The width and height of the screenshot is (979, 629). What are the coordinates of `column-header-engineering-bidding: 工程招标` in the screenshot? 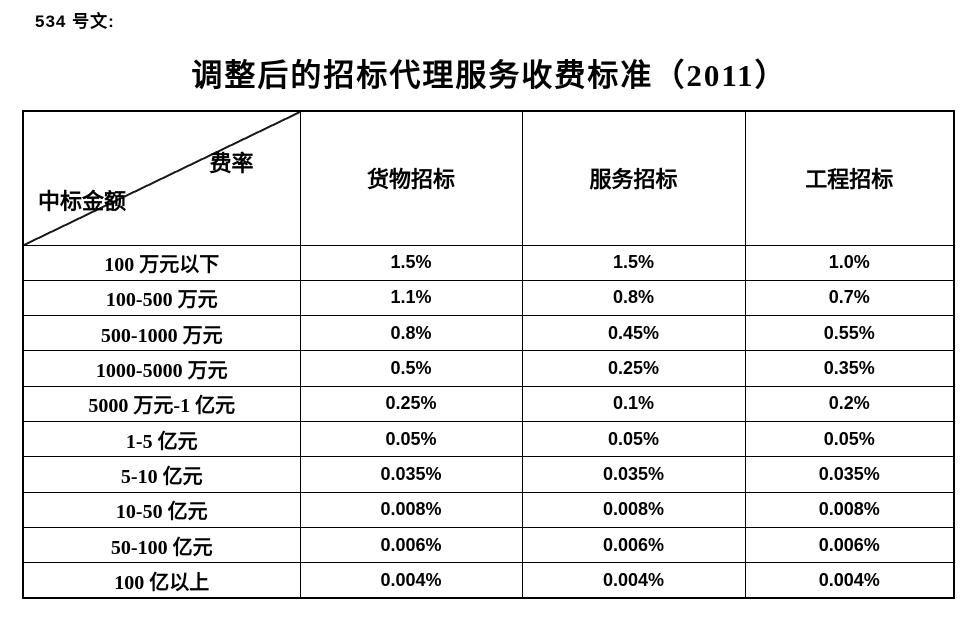 It's located at (849, 178).